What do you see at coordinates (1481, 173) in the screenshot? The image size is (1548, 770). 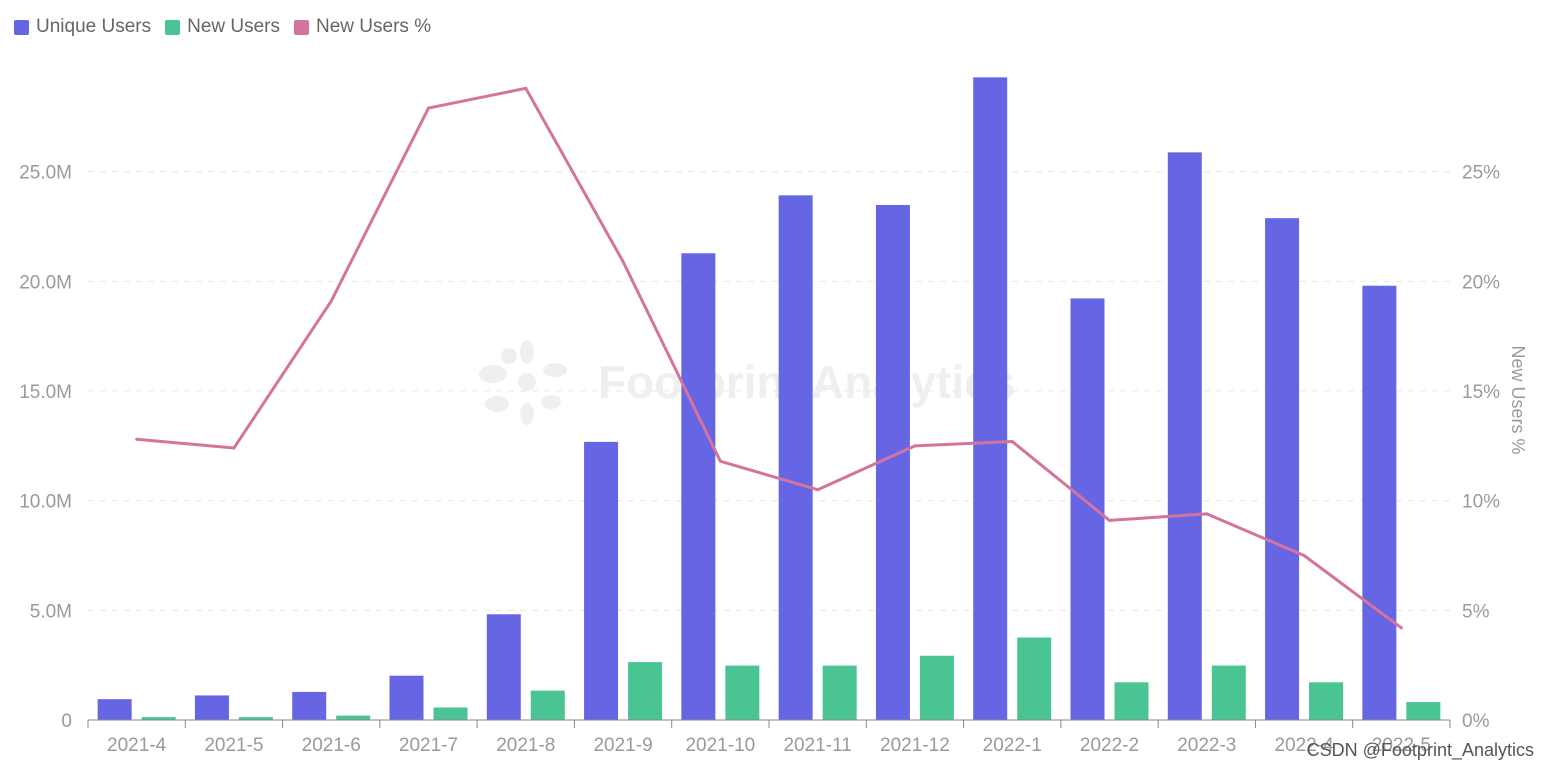 I see `right-tick-label: 25%` at bounding box center [1481, 173].